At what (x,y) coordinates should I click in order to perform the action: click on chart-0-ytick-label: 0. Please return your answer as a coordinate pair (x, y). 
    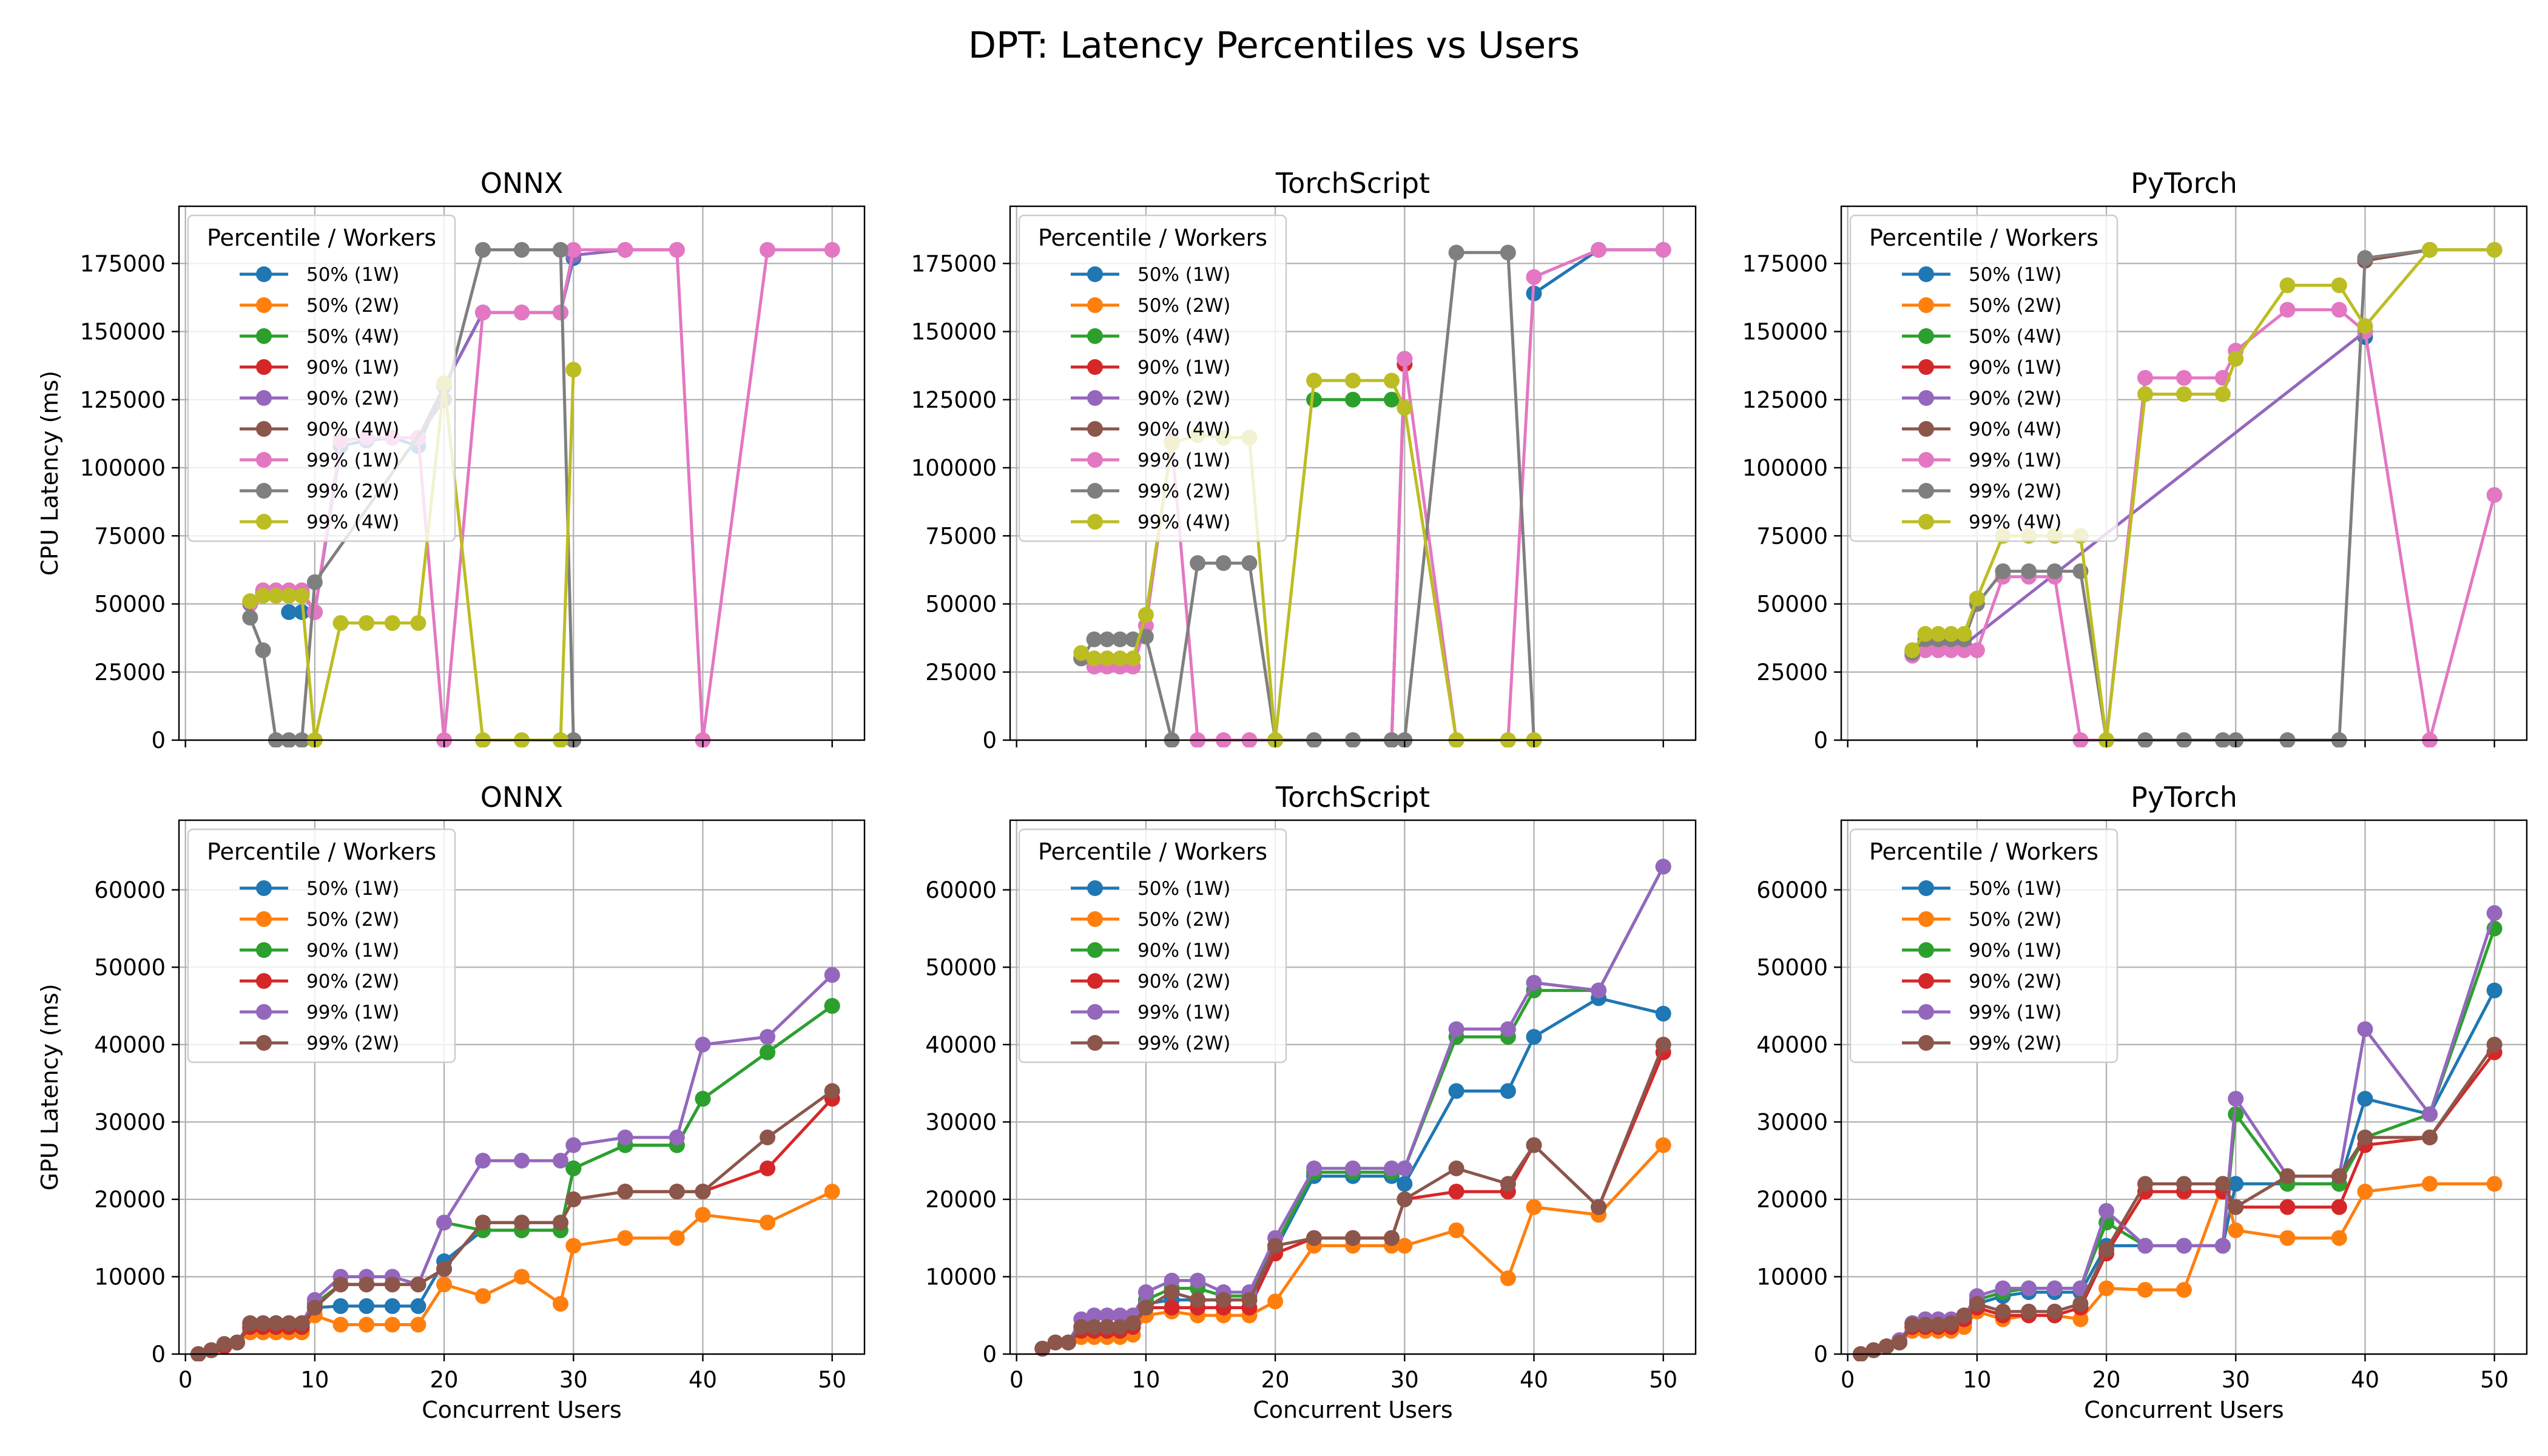
    Looking at the image, I should click on (158, 740).